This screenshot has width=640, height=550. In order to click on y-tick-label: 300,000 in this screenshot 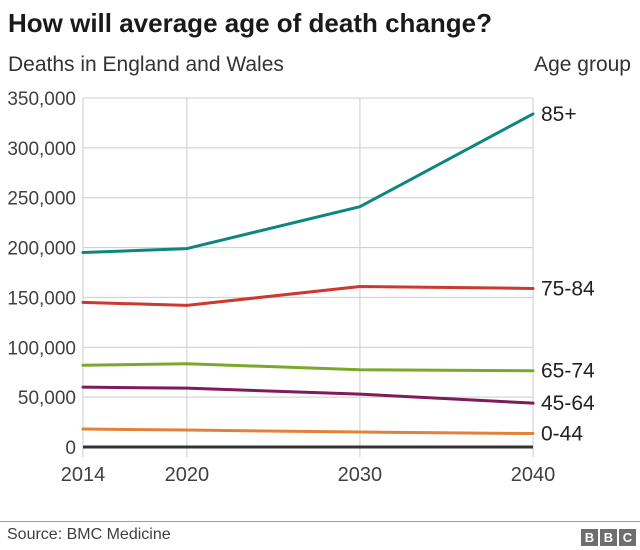, I will do `click(41, 149)`.